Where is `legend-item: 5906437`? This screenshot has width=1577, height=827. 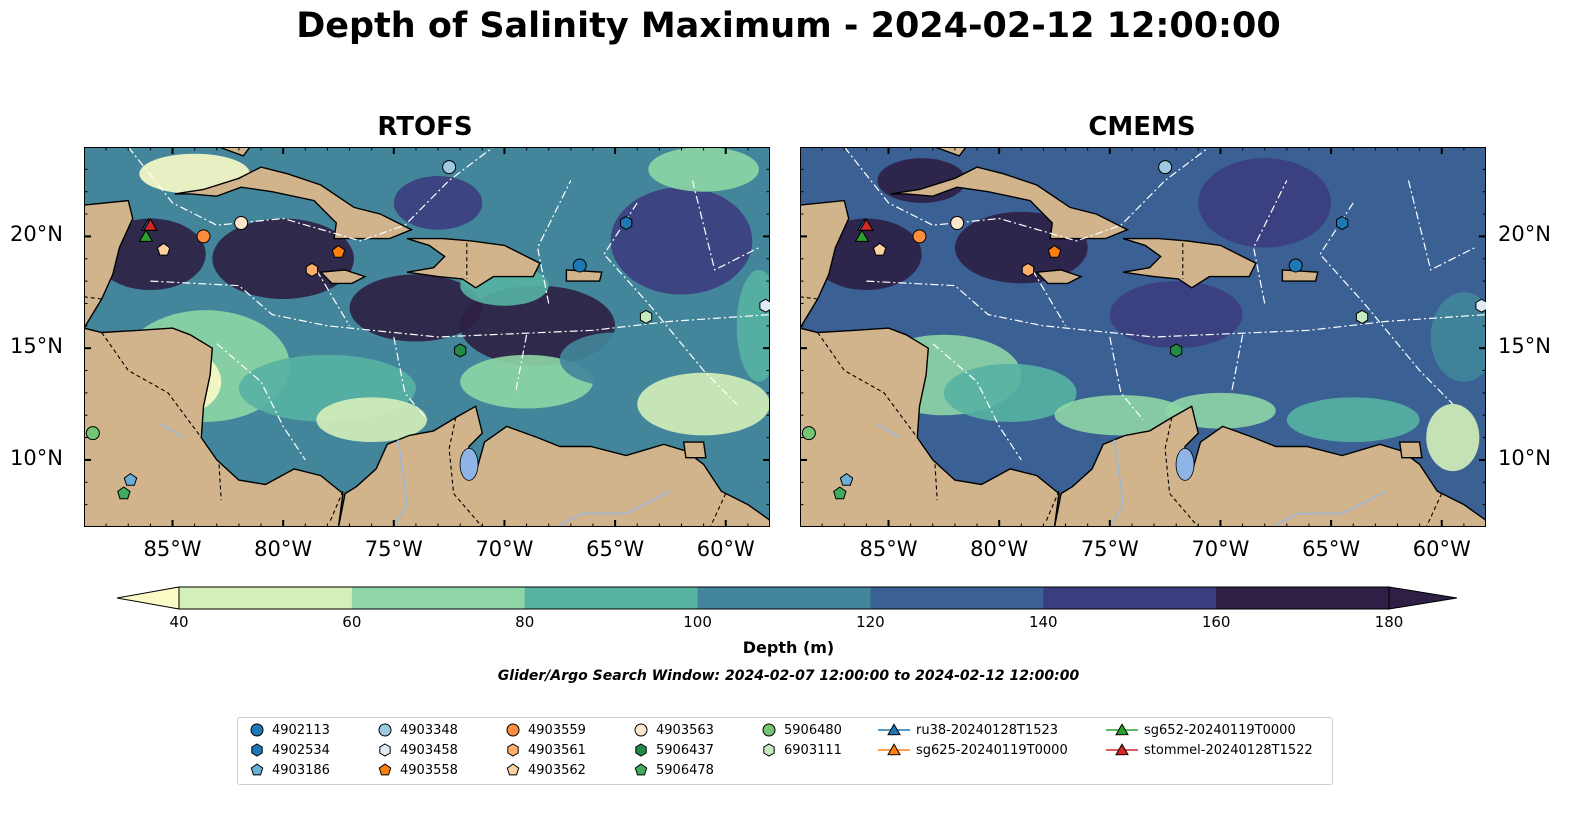
legend-item: 5906437 is located at coordinates (673, 750).